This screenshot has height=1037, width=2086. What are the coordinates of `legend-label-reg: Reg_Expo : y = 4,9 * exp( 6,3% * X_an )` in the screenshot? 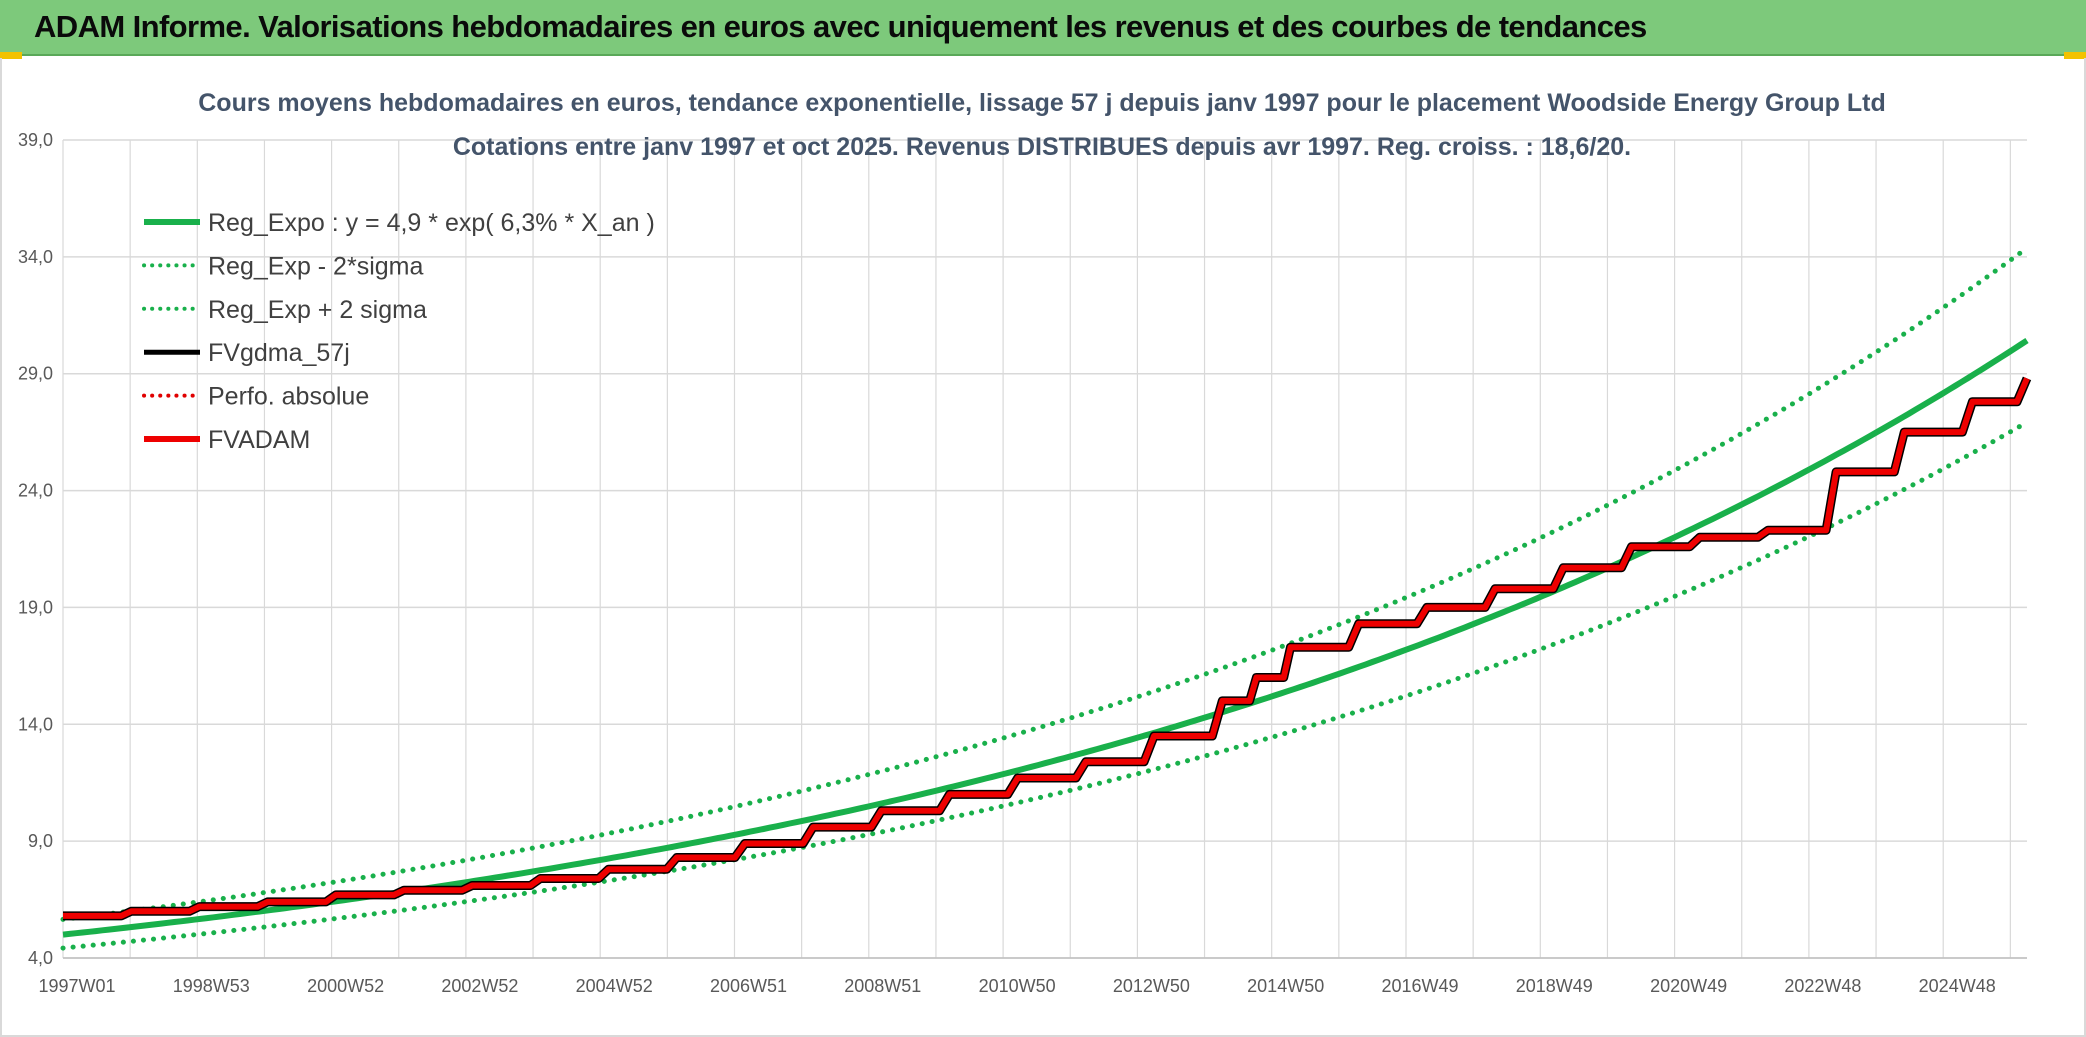 It's located at (431, 223).